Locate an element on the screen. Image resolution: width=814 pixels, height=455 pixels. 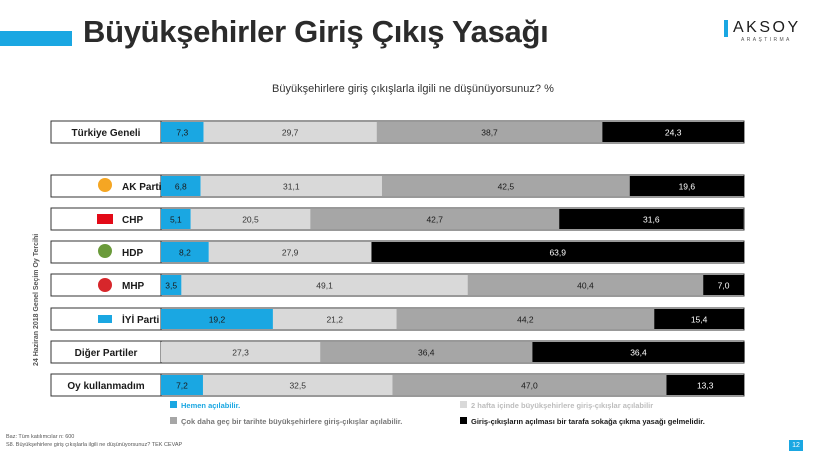
data-label: 47,0 is located at coordinates (529, 386).